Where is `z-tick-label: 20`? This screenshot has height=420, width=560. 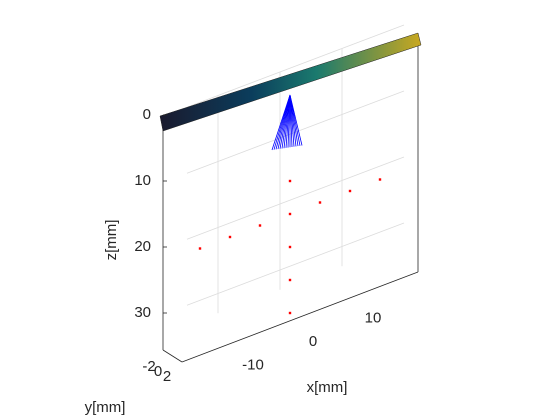
z-tick-label: 20 is located at coordinates (142, 246).